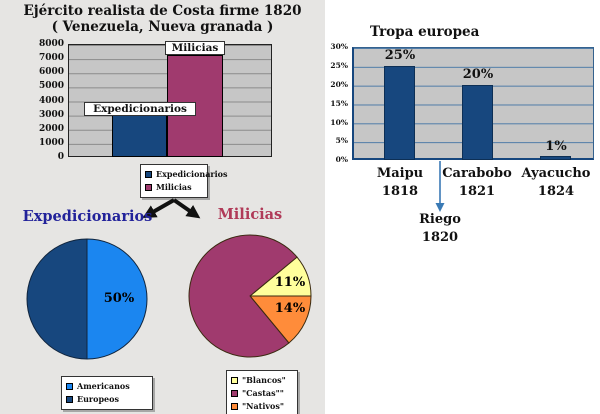 The width and height of the screenshot is (600, 414). Describe the element at coordinates (98, 399) in the screenshot. I see `legend-label-europeos: Europeos` at that location.